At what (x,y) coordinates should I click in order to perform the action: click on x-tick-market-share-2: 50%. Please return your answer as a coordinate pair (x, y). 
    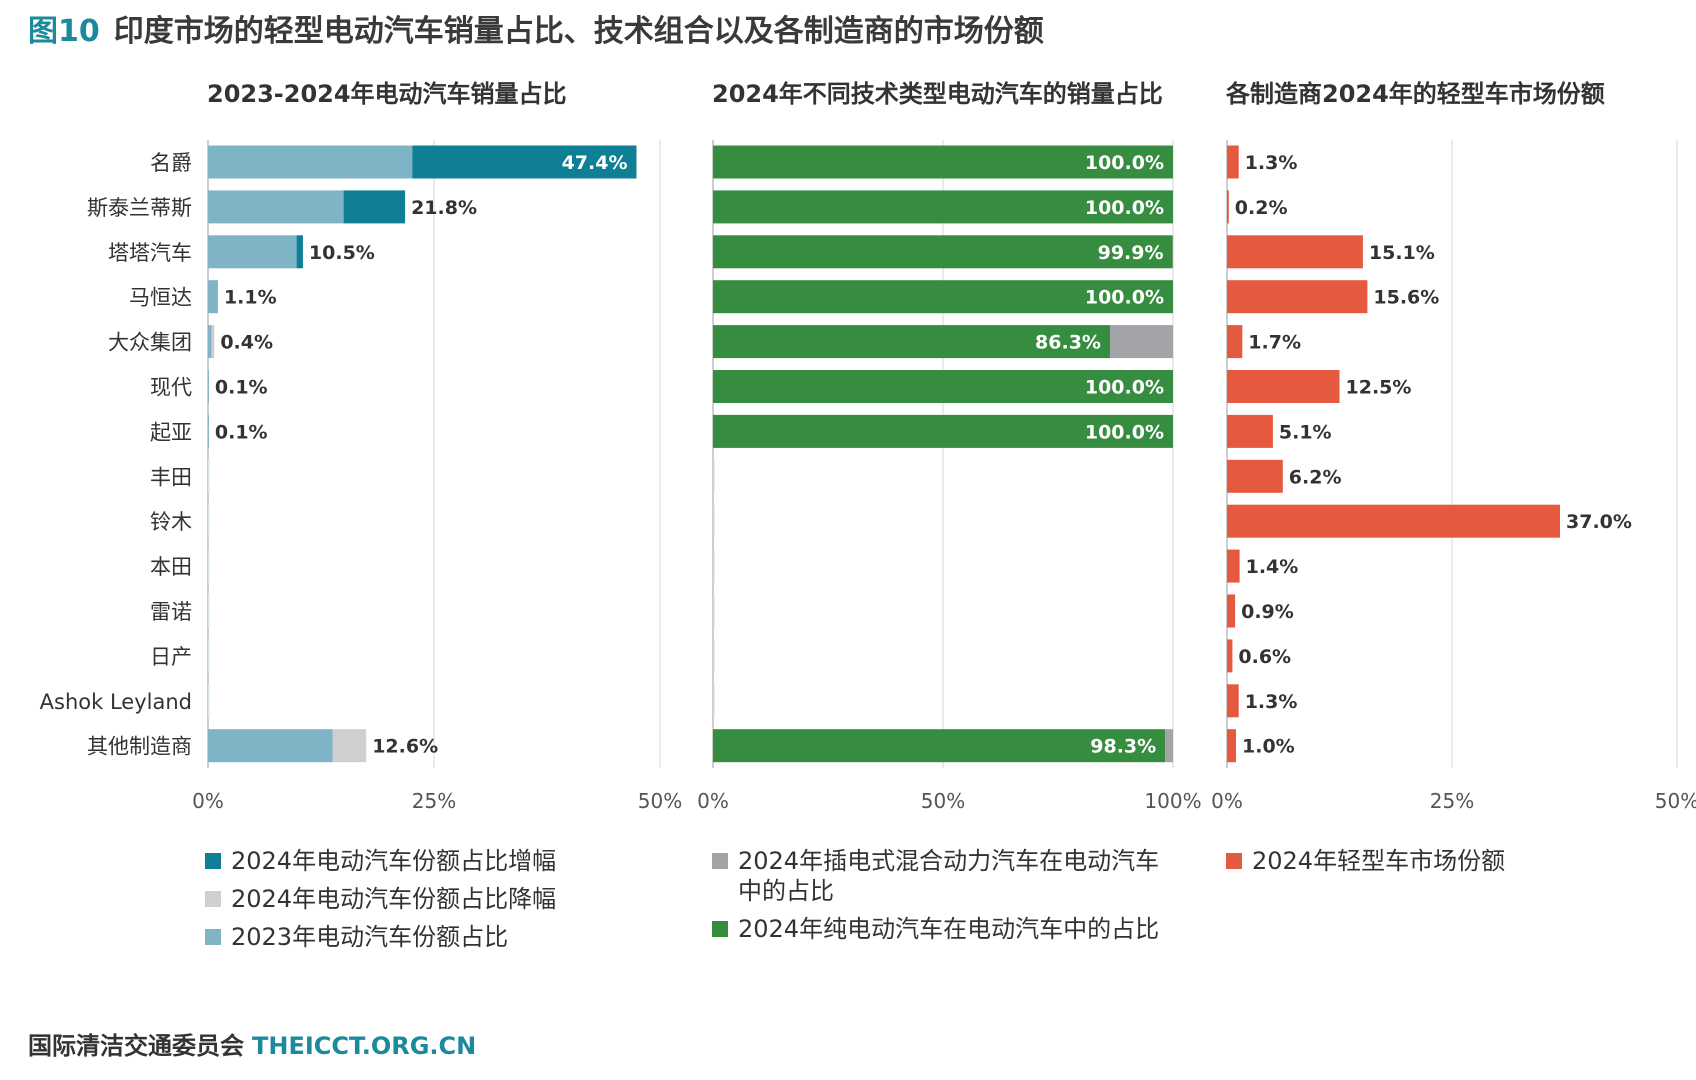
    Looking at the image, I should click on (1675, 801).